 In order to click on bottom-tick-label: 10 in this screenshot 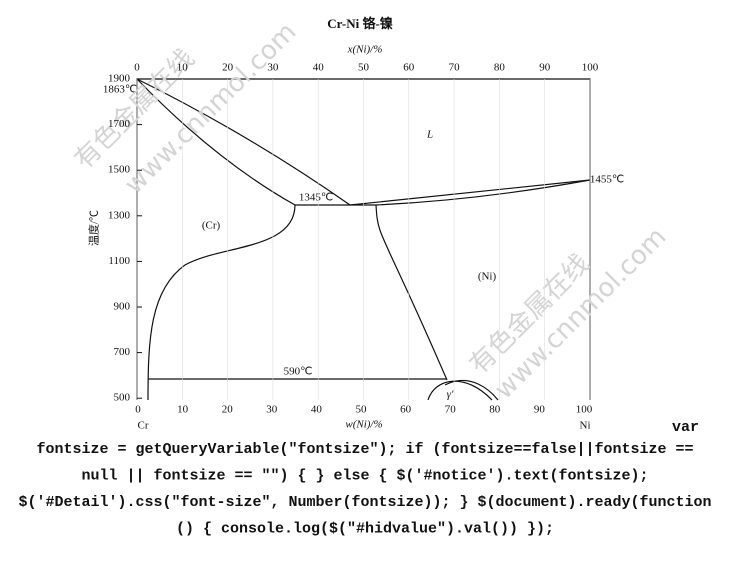, I will do `click(183, 410)`.